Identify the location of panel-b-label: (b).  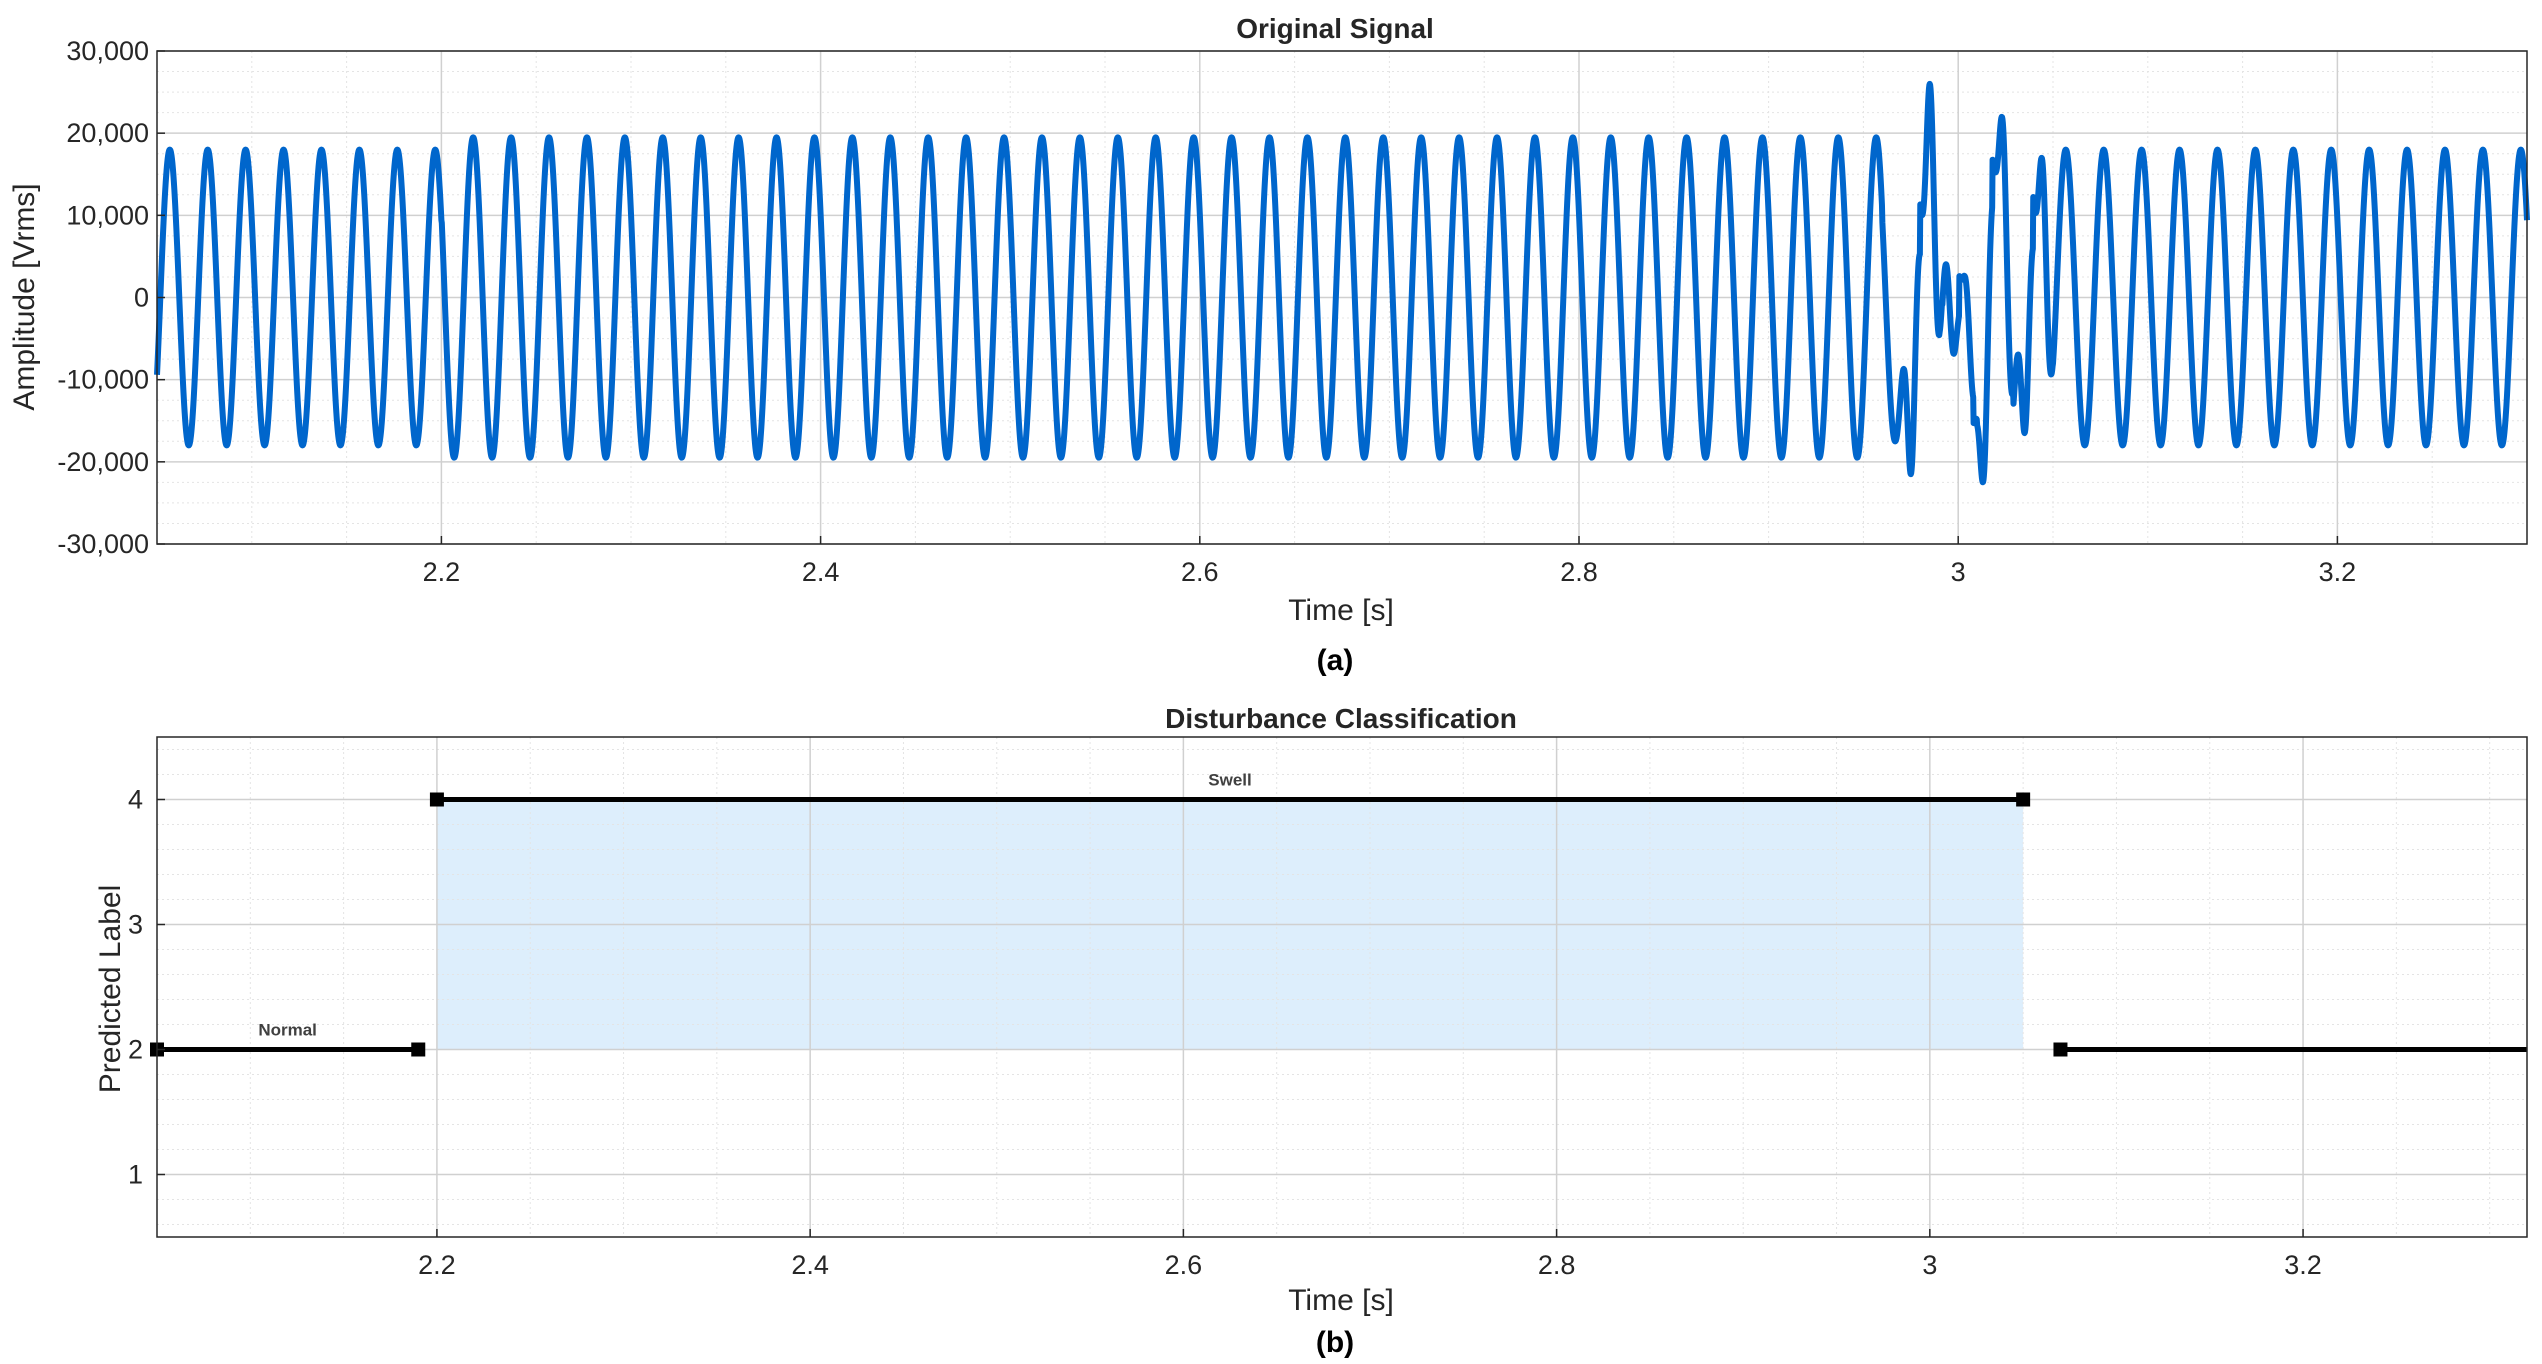
(1335, 1342).